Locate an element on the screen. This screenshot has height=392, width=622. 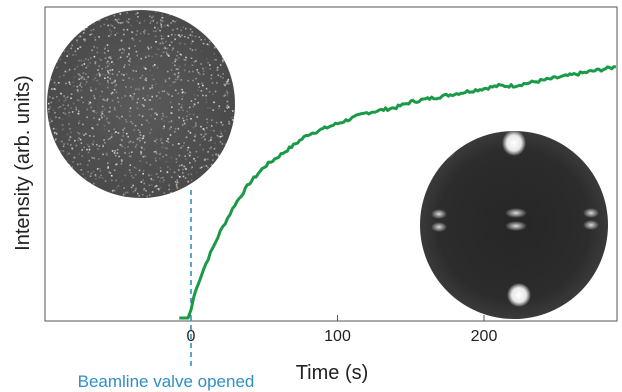
inset-diffraction-pattern is located at coordinates (514, 225).